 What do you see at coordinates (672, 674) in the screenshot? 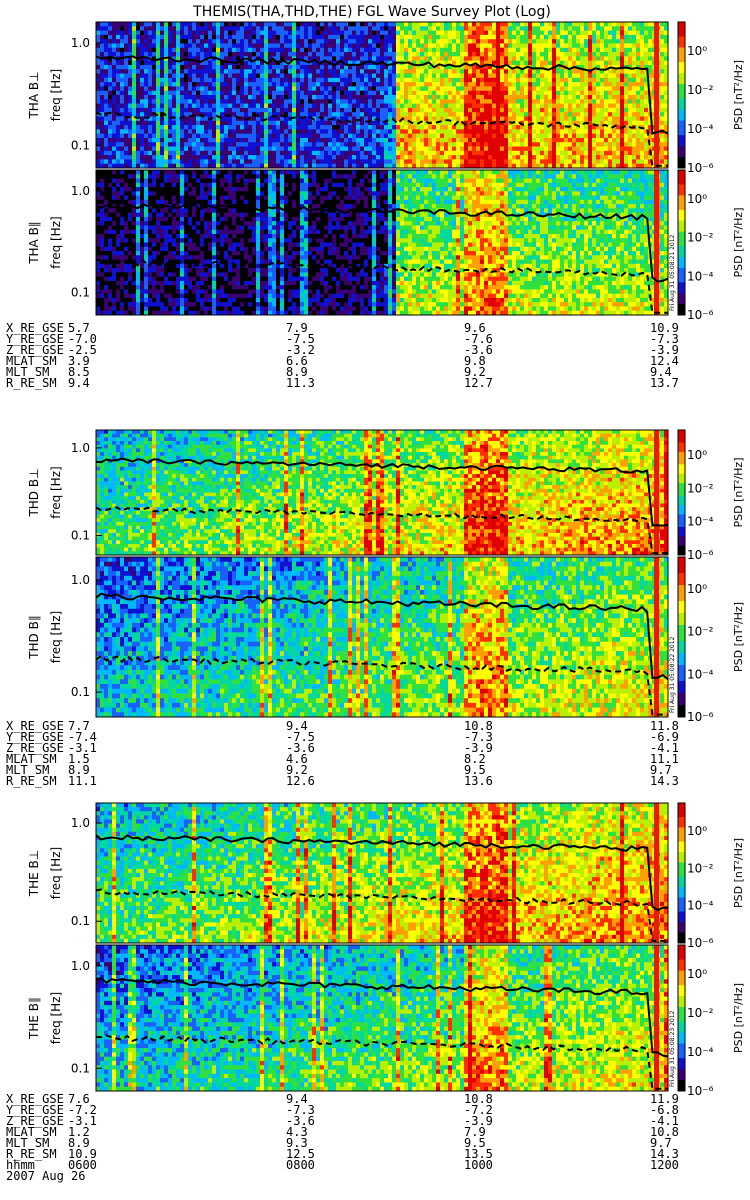
I see `print-timestamp: Fri Aug 31 05:08:22 2012` at bounding box center [672, 674].